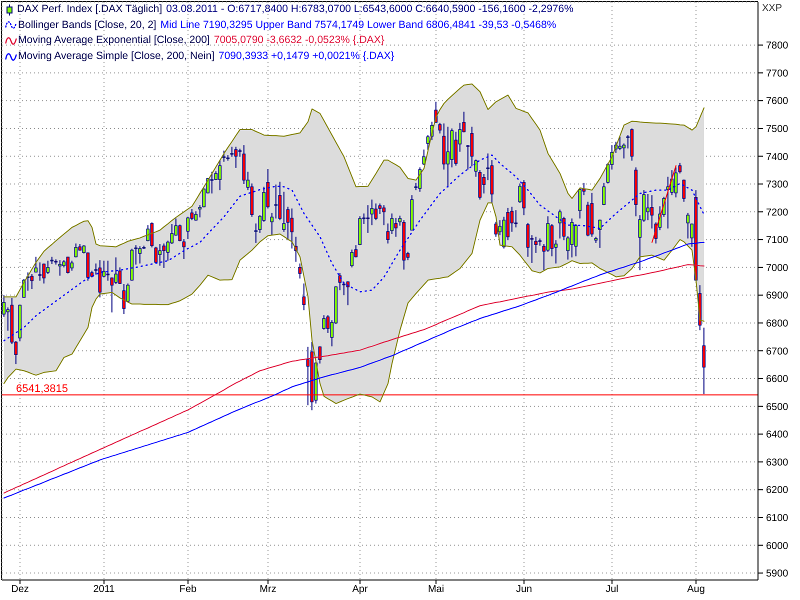  I want to click on legend-label: Moving Average Exponential [Close, 200], so click(114, 40).